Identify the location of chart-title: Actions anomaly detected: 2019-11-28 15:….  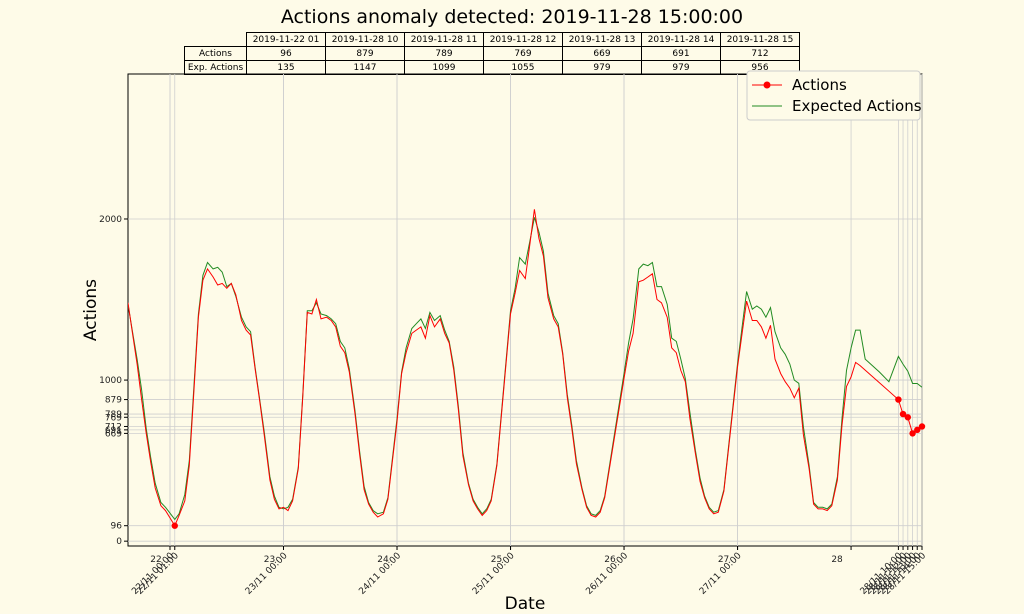
(512, 17).